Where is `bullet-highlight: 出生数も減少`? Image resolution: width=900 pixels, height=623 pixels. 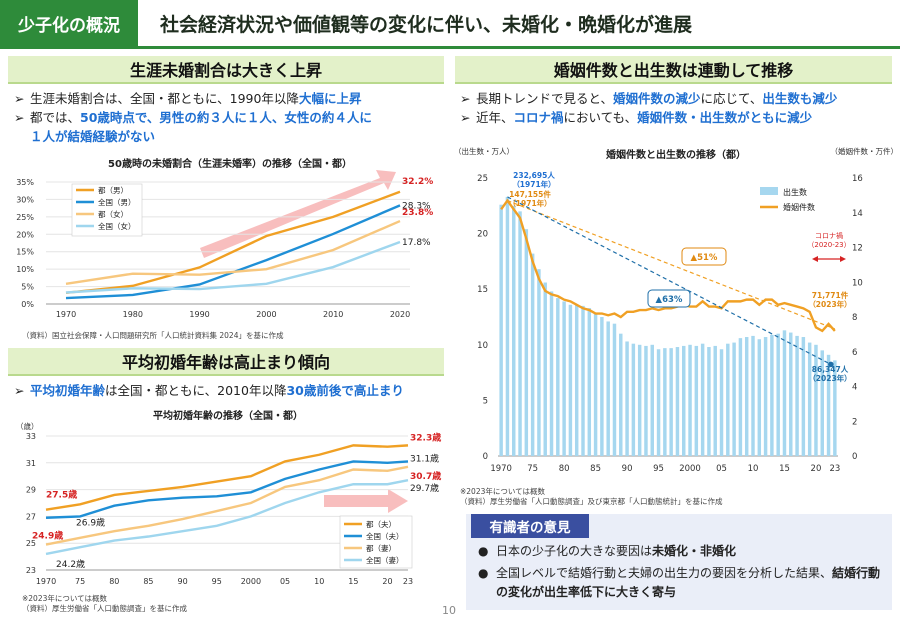
bullet-highlight: 出生数も減少 is located at coordinates (800, 98).